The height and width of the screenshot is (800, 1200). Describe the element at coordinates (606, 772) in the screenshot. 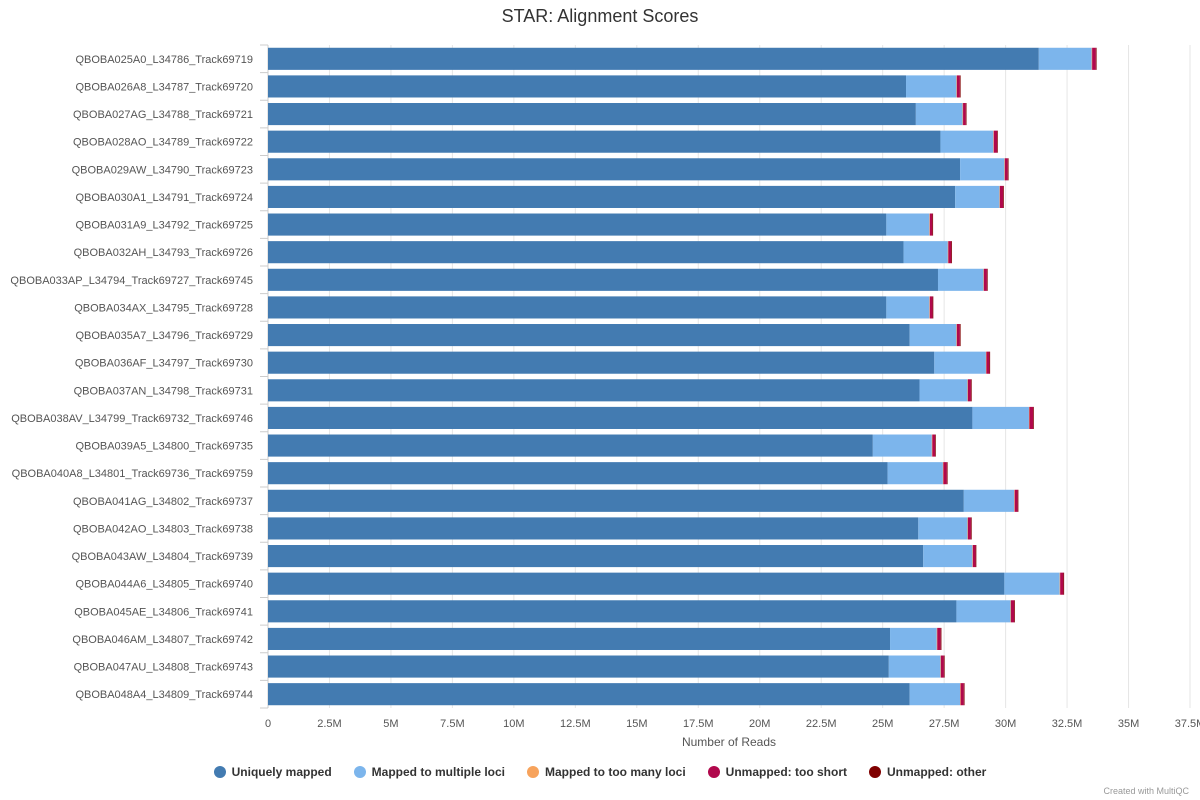

I see `legend-item: Mapped to too many loci` at that location.